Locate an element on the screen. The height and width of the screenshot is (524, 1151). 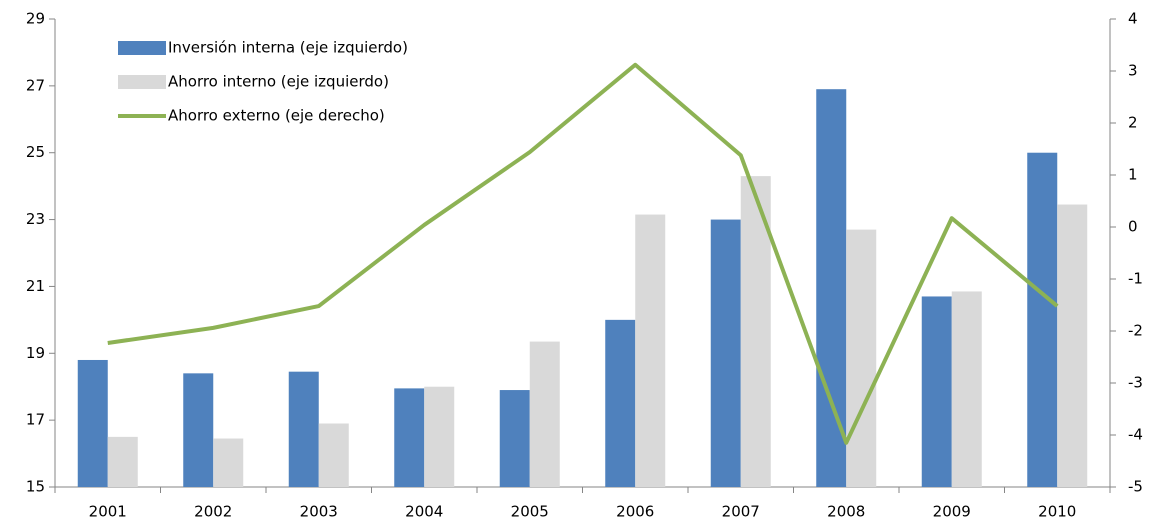
x-tick-label: 2007 is located at coordinates (741, 512).